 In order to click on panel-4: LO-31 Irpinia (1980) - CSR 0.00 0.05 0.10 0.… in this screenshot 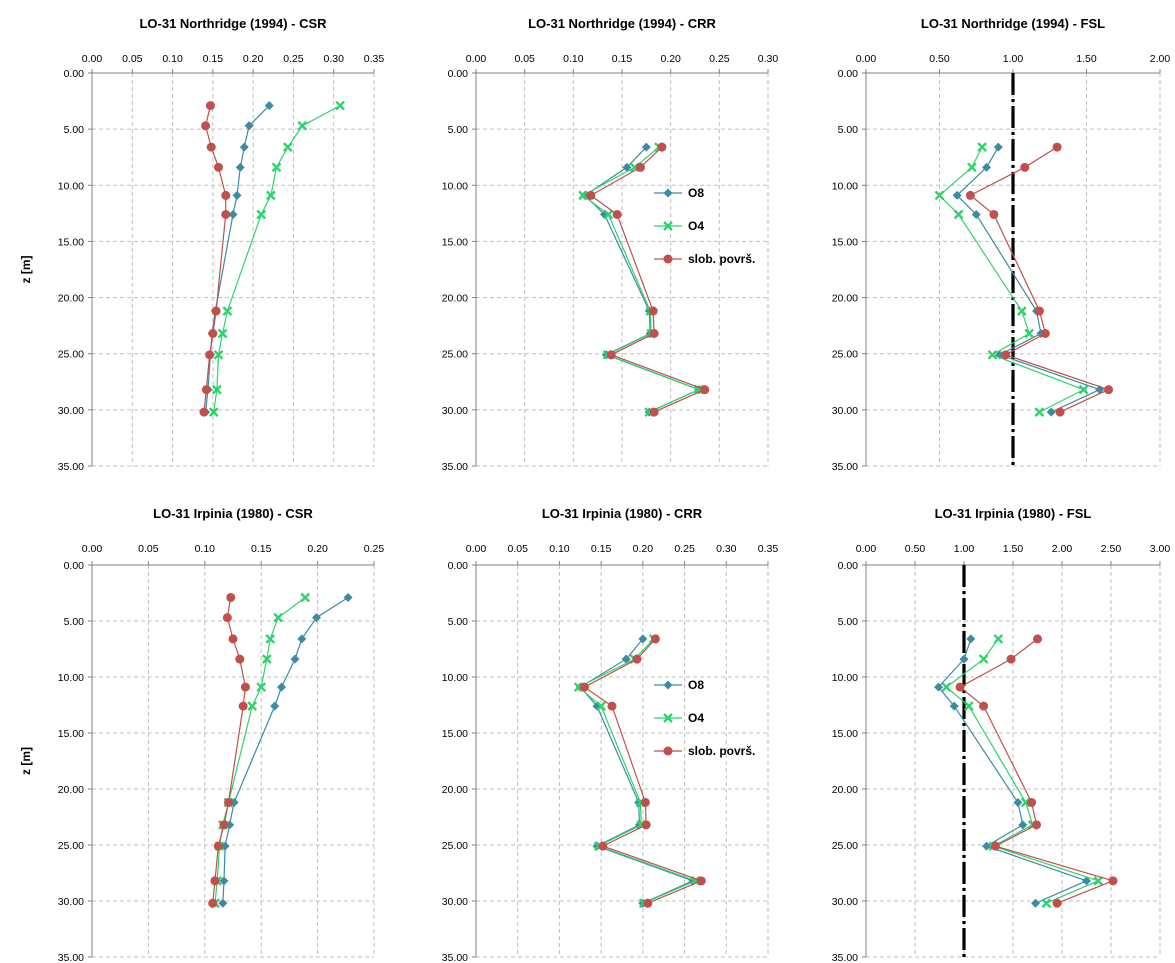, I will do `click(201, 734)`.